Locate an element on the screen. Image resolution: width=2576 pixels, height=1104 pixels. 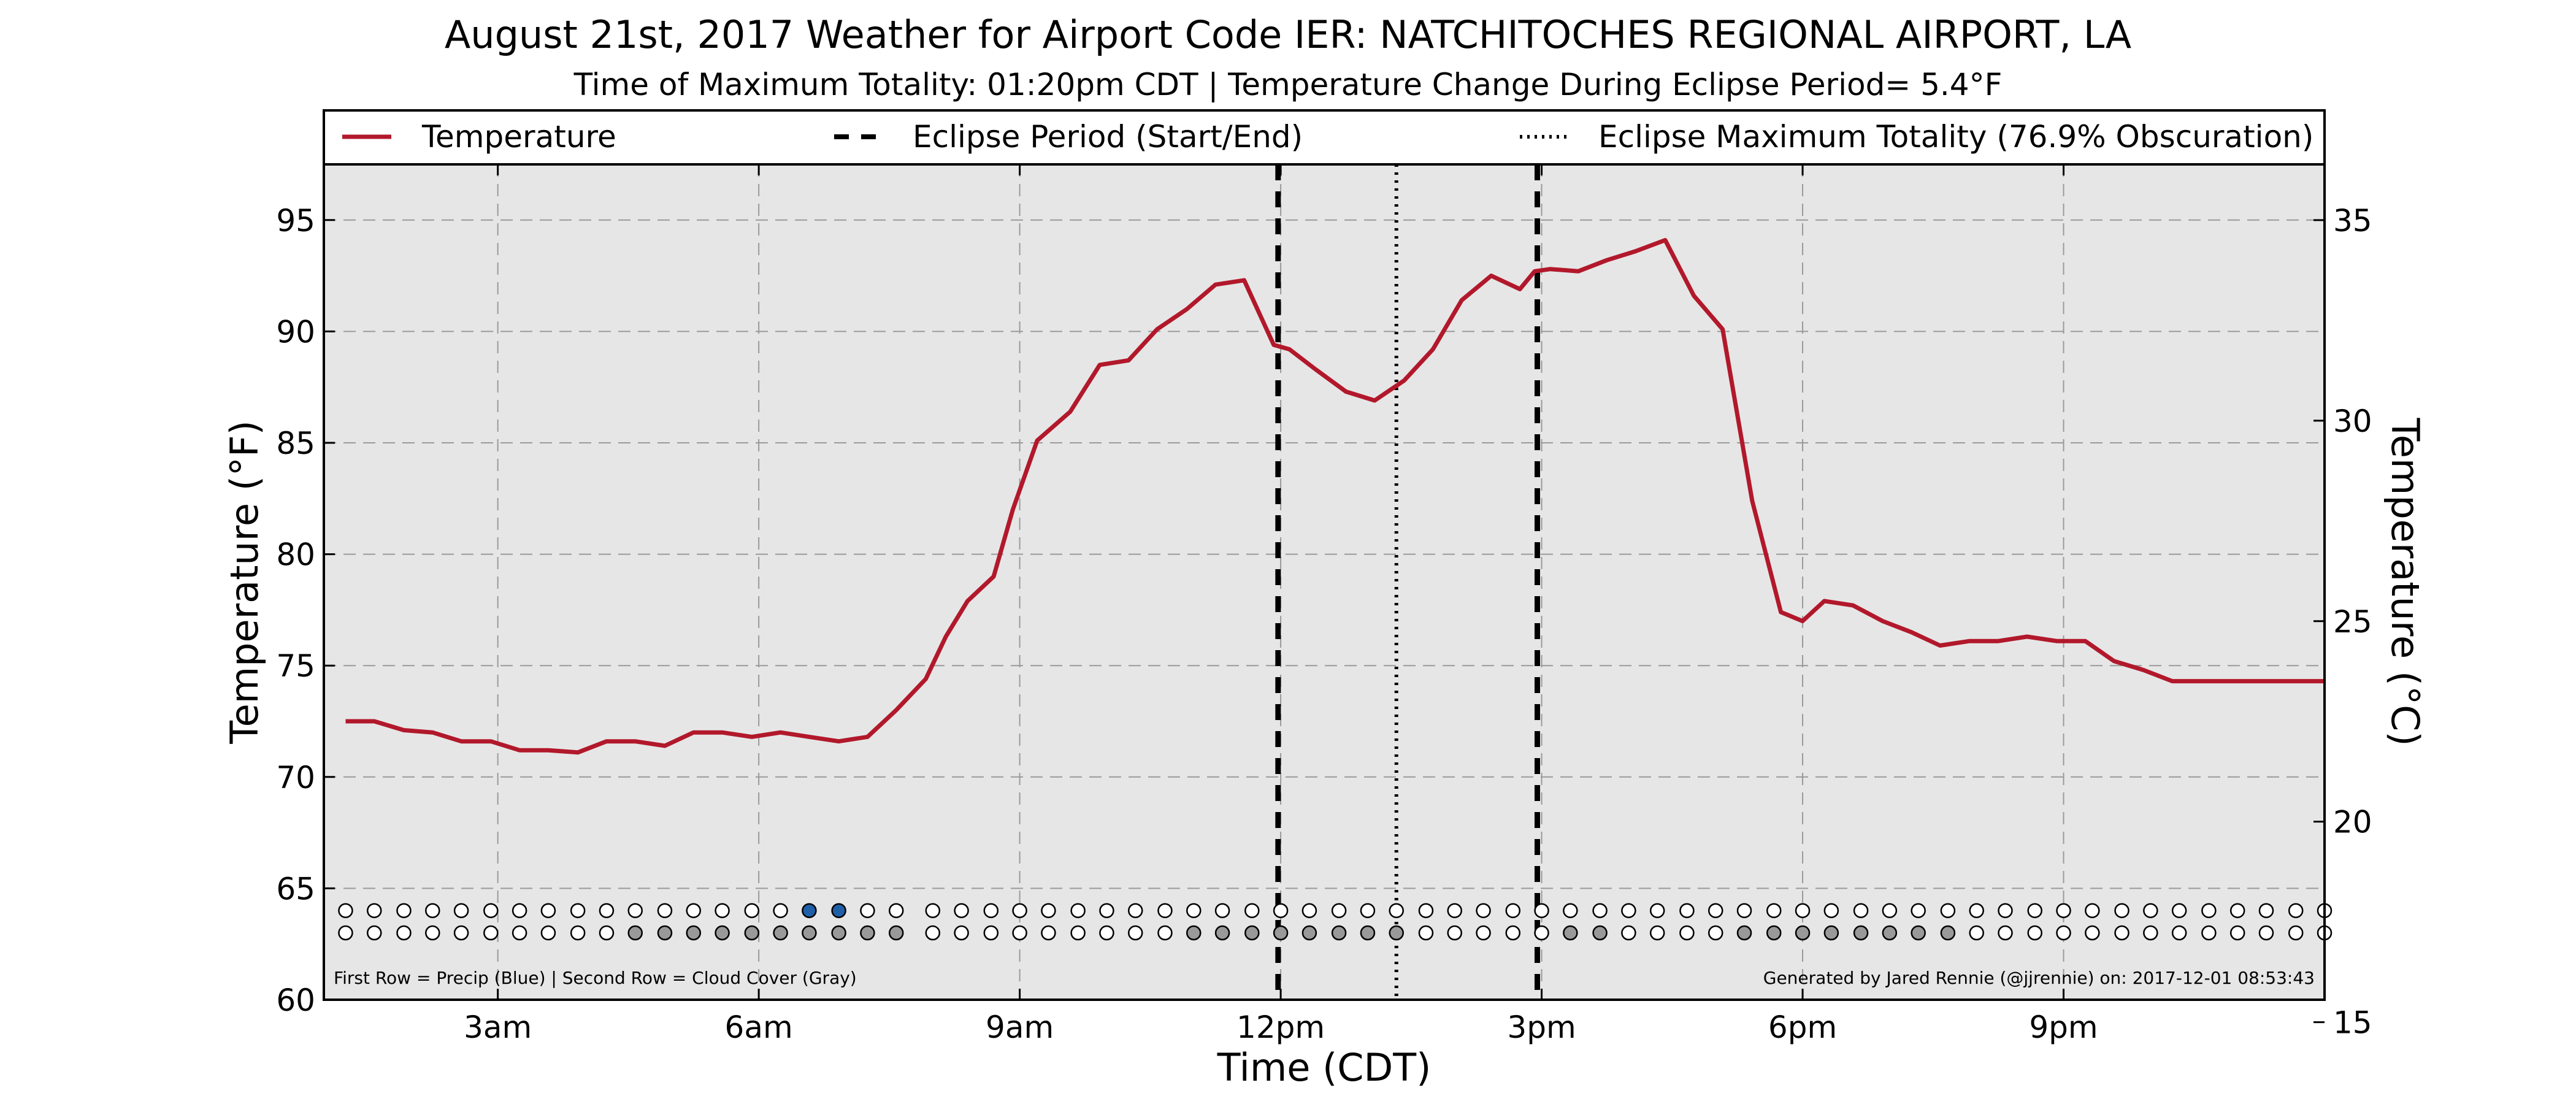
y-axis-label-right: Temperature (°C) is located at coordinates (2405, 581).